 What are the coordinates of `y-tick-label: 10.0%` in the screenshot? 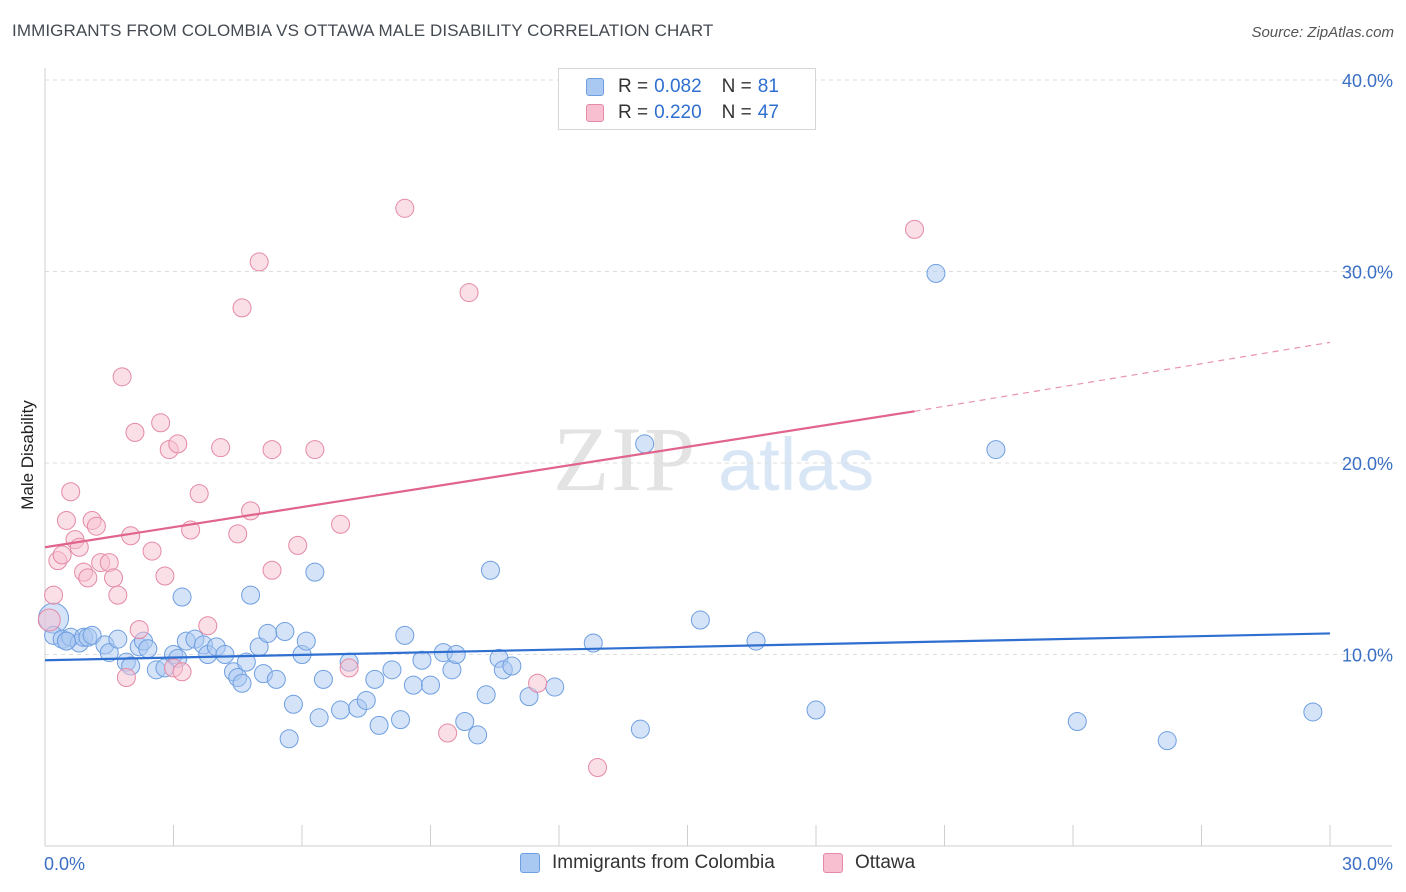 It's located at (1367, 656).